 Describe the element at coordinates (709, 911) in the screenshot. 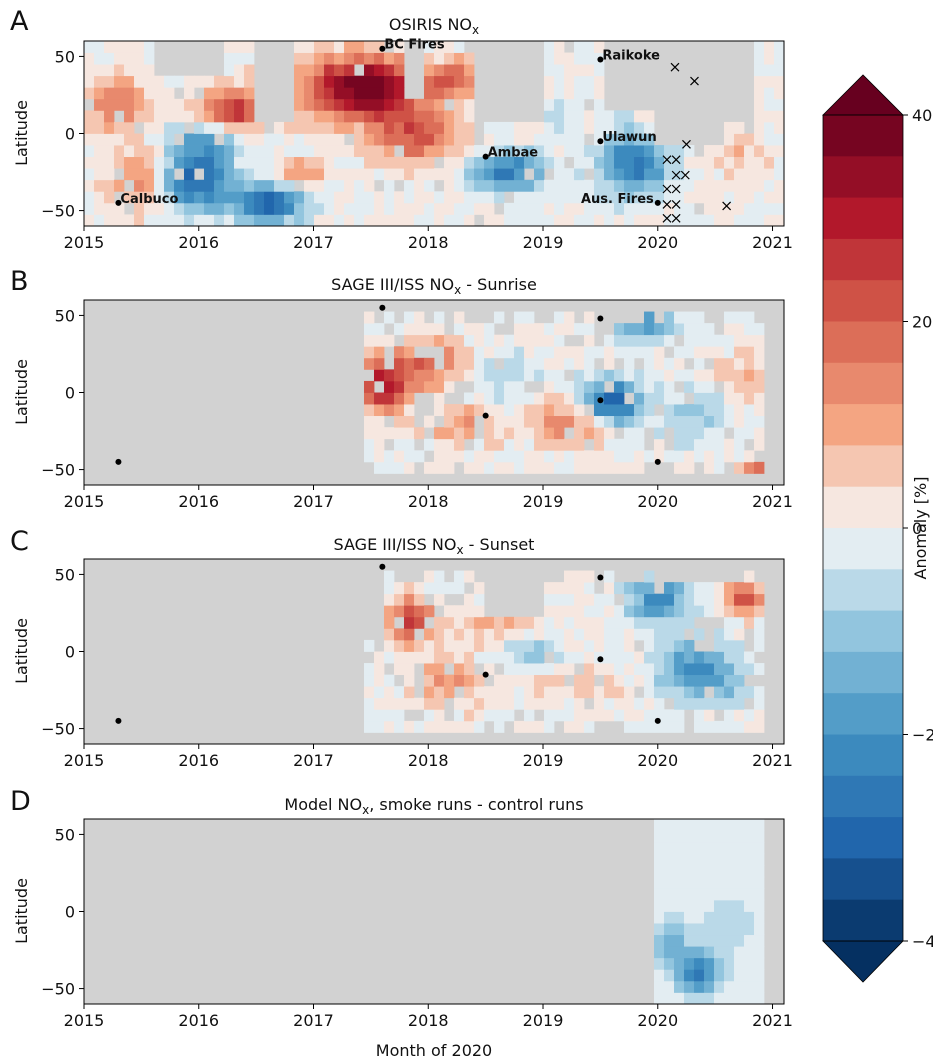

I see `anomaly-field` at that location.